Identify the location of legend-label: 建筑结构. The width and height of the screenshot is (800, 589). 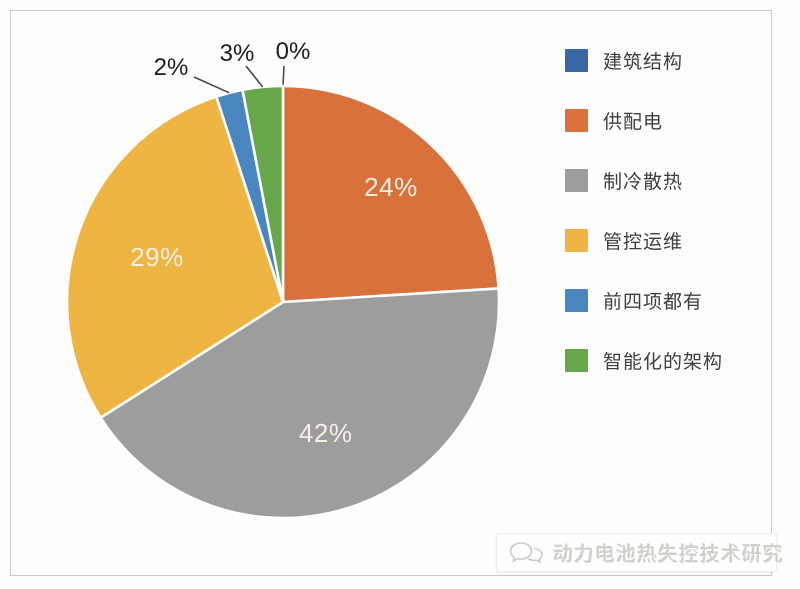
(643, 62).